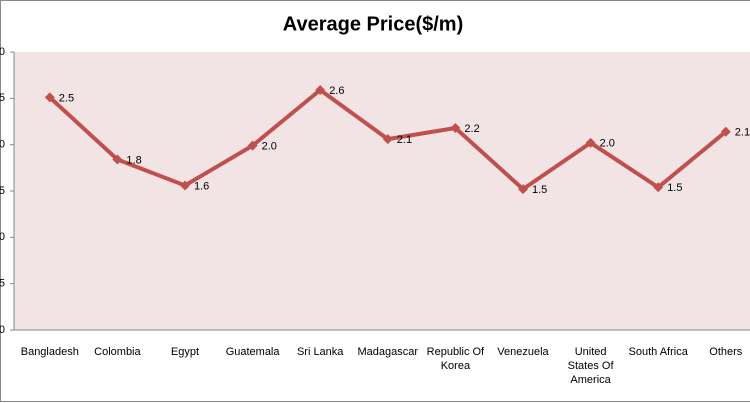 This screenshot has width=750, height=403. Describe the element at coordinates (336, 91) in the screenshot. I see `data-label: 2.6` at that location.